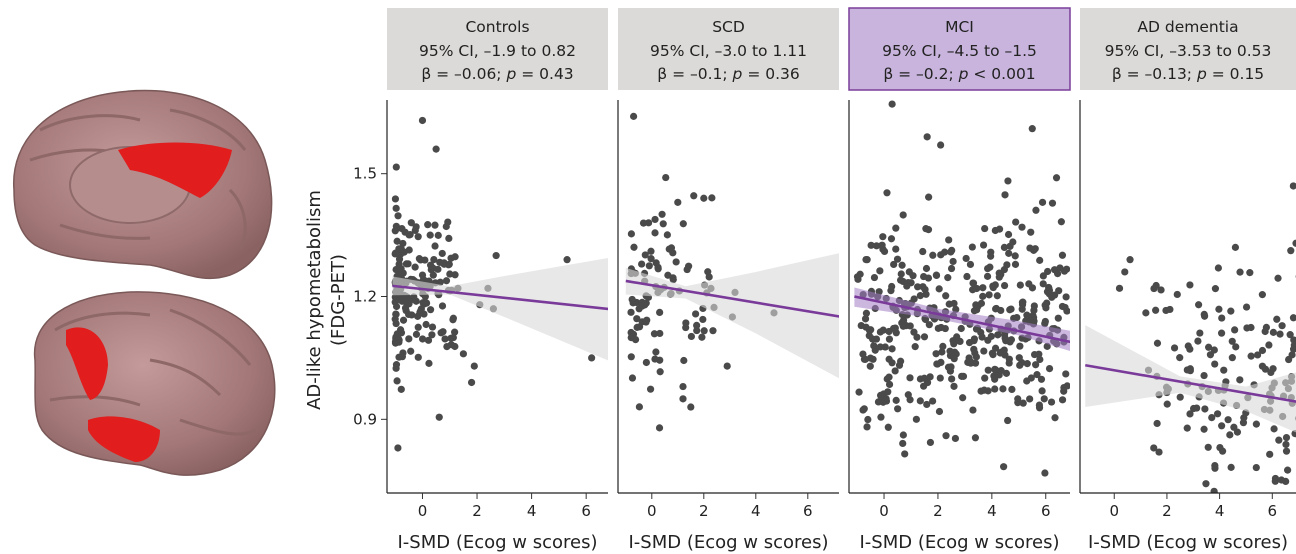  What do you see at coordinates (143, 184) in the screenshot?
I see `brain-medial-image` at bounding box center [143, 184].